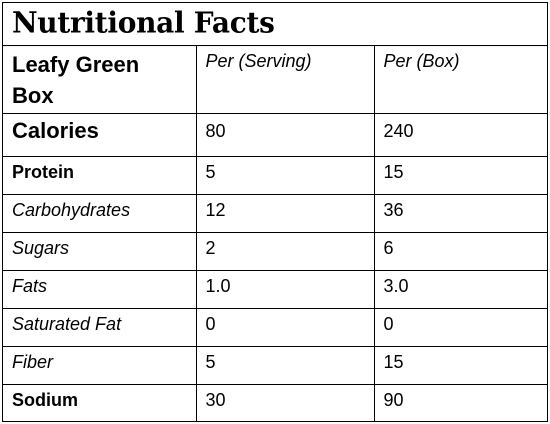  What do you see at coordinates (100, 403) in the screenshot?
I see `nutrient-label: Sodium` at bounding box center [100, 403].